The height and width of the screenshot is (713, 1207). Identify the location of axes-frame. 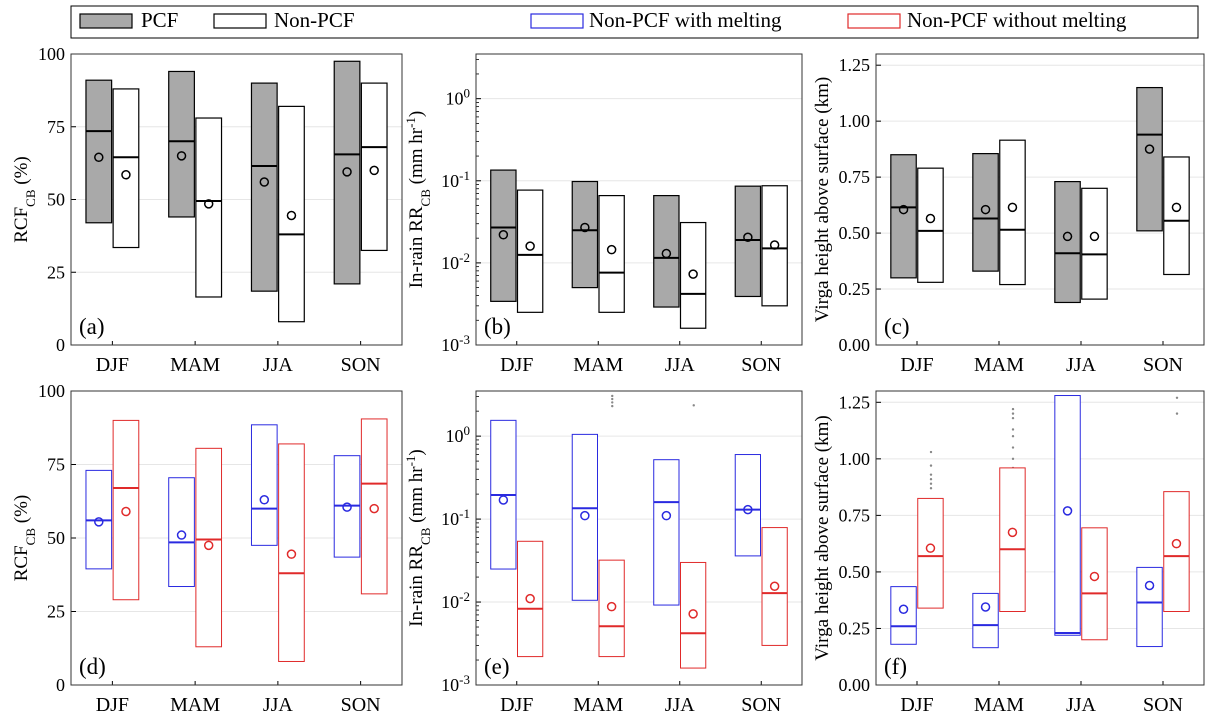
(1040, 199).